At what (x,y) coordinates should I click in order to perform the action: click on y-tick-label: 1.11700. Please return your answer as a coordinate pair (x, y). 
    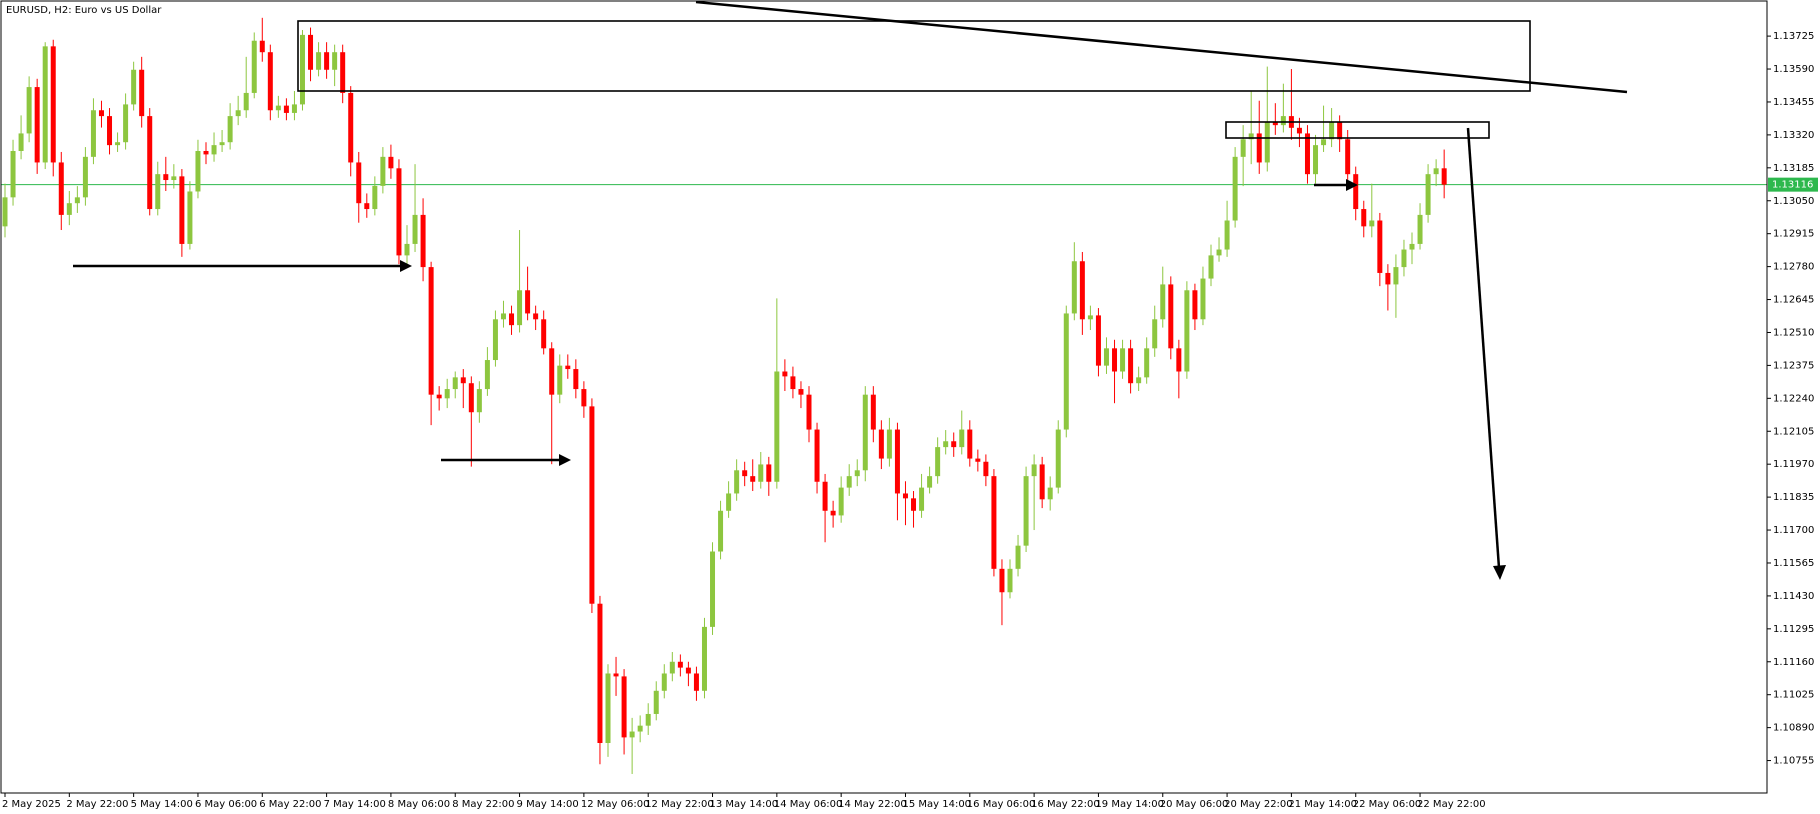
    Looking at the image, I should click on (1793, 530).